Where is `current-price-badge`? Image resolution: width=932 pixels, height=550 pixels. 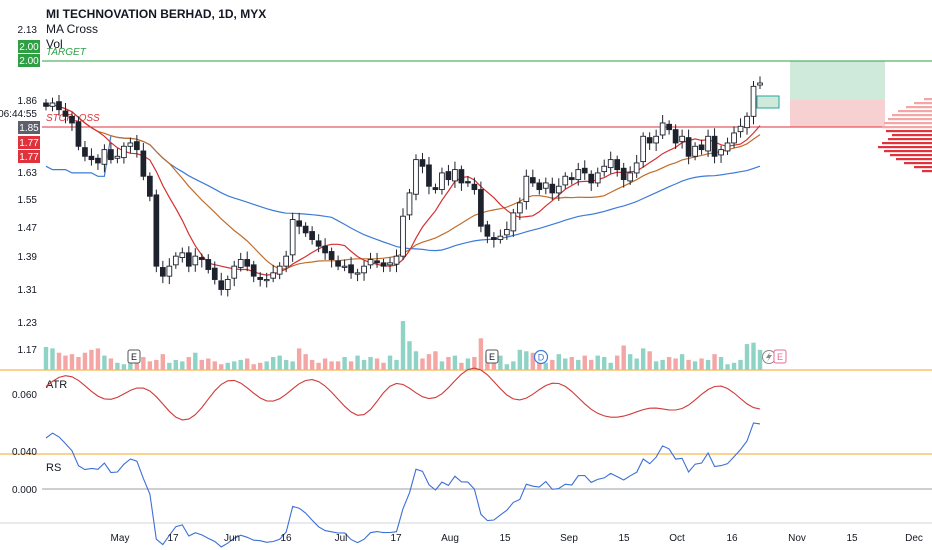 current-price-badge is located at coordinates (29, 127).